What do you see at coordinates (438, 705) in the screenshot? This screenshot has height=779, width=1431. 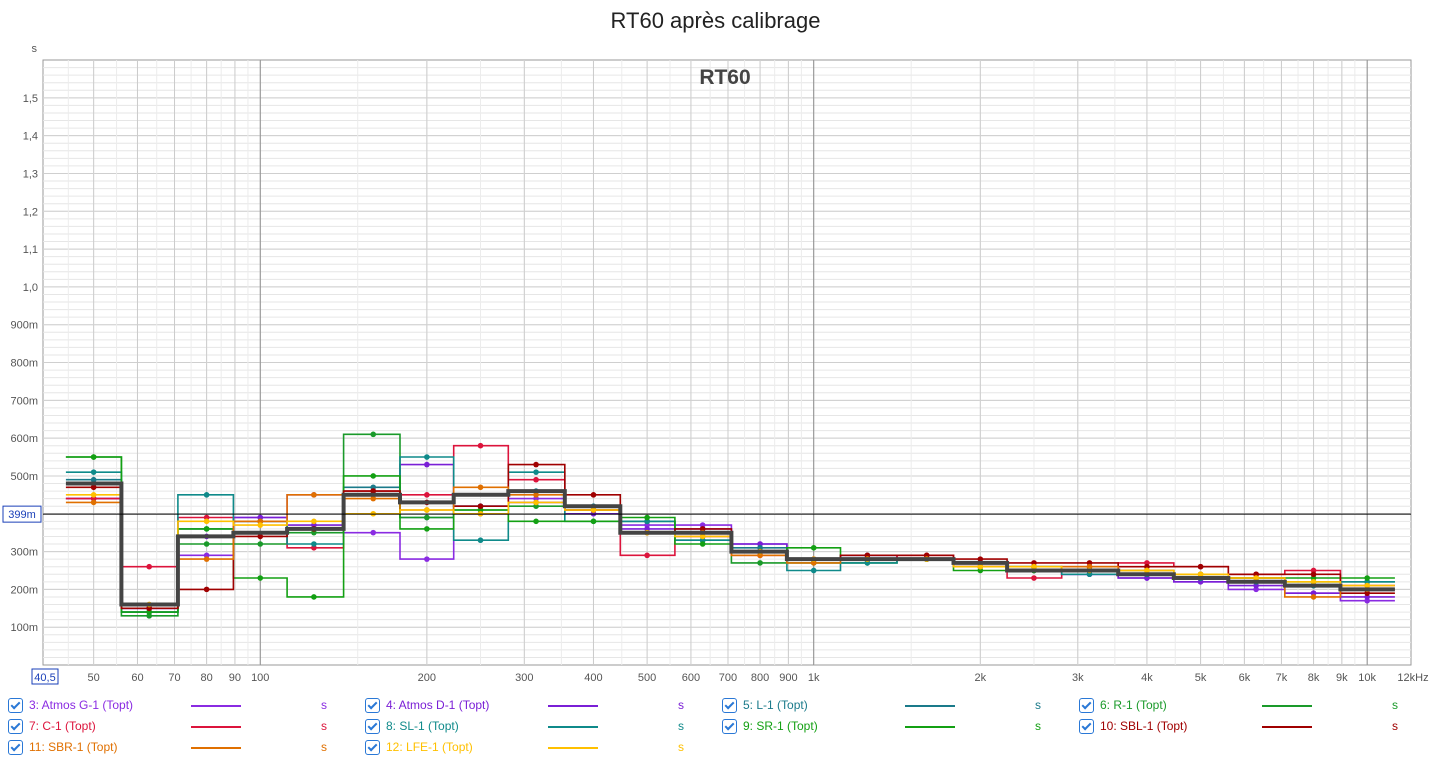 I see `legend-label: 4: Atmos D-1 (Topt)` at bounding box center [438, 705].